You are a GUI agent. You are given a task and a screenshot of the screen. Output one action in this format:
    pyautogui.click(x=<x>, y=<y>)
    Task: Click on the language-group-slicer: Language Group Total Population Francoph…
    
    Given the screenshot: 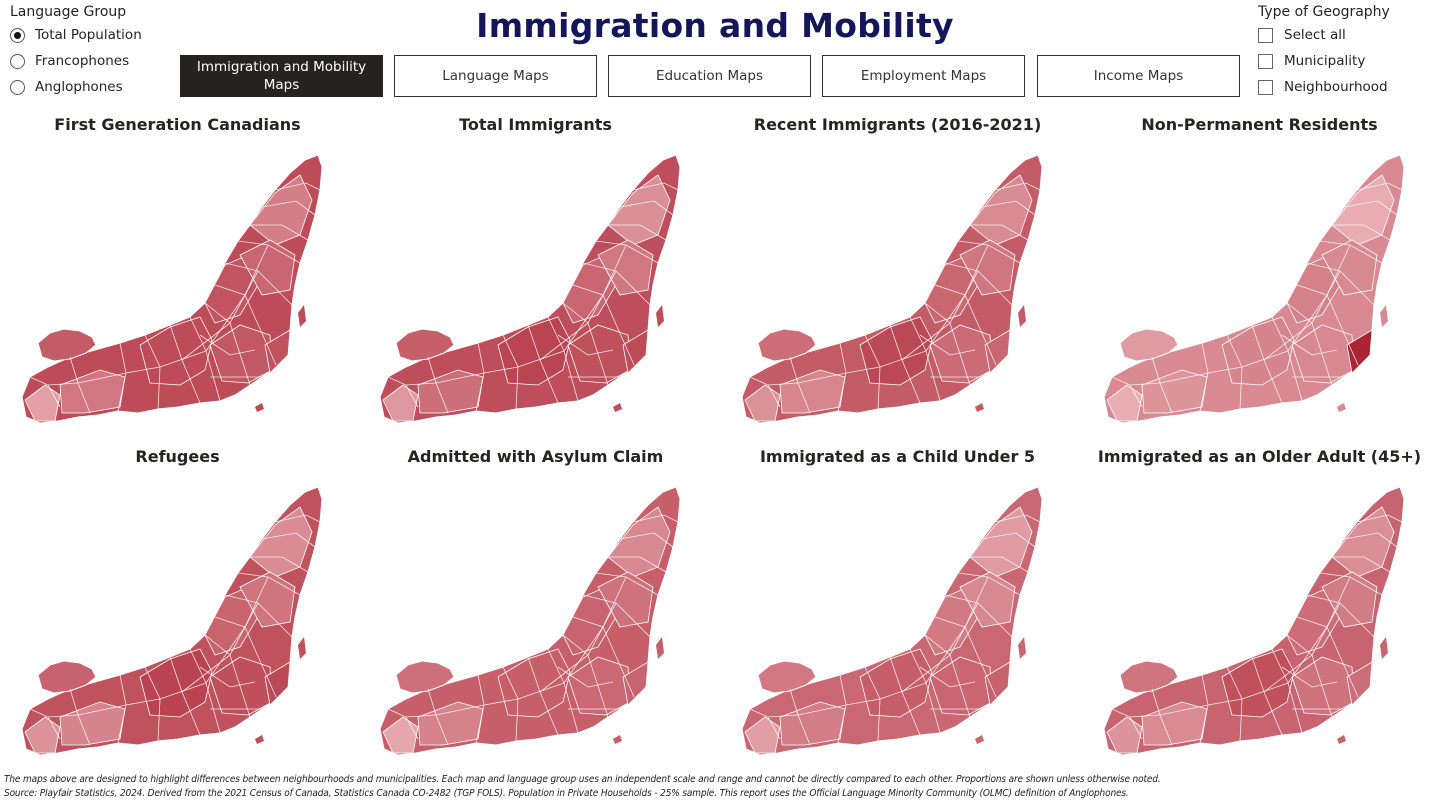 What is the action you would take?
    pyautogui.click(x=95, y=51)
    